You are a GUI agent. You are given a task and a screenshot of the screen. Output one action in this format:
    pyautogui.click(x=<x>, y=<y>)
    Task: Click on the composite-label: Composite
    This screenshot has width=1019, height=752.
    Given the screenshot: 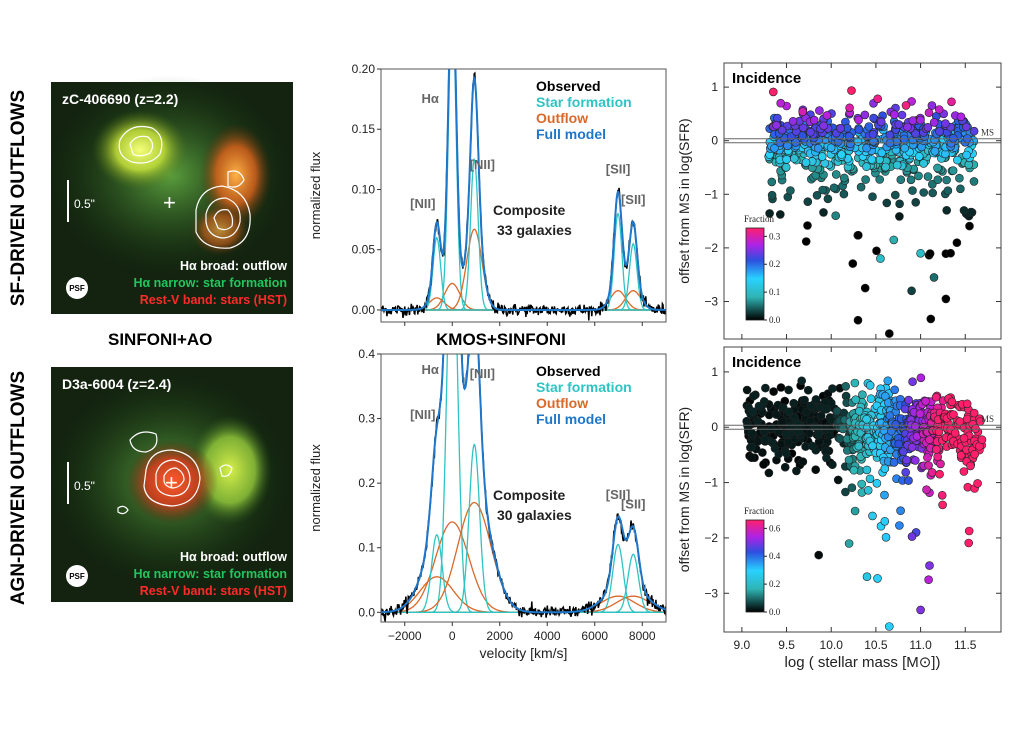 What is the action you would take?
    pyautogui.click(x=529, y=495)
    